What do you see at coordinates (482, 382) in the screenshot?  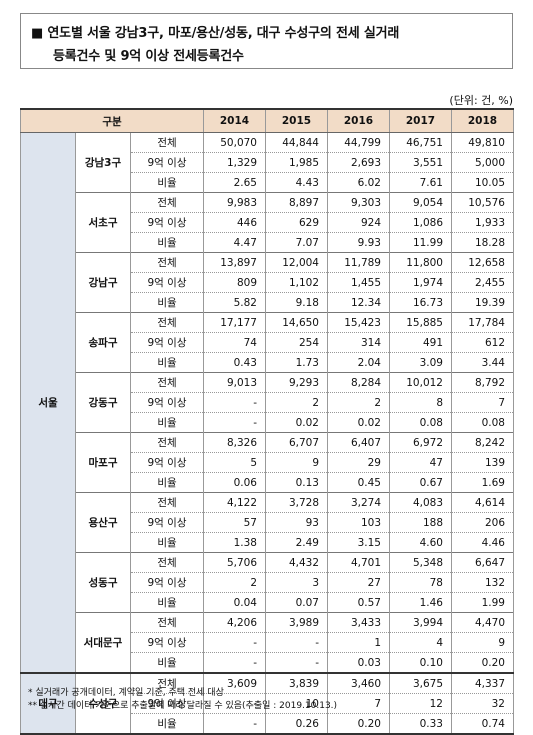 I see `value-cell: 8,792` at bounding box center [482, 382].